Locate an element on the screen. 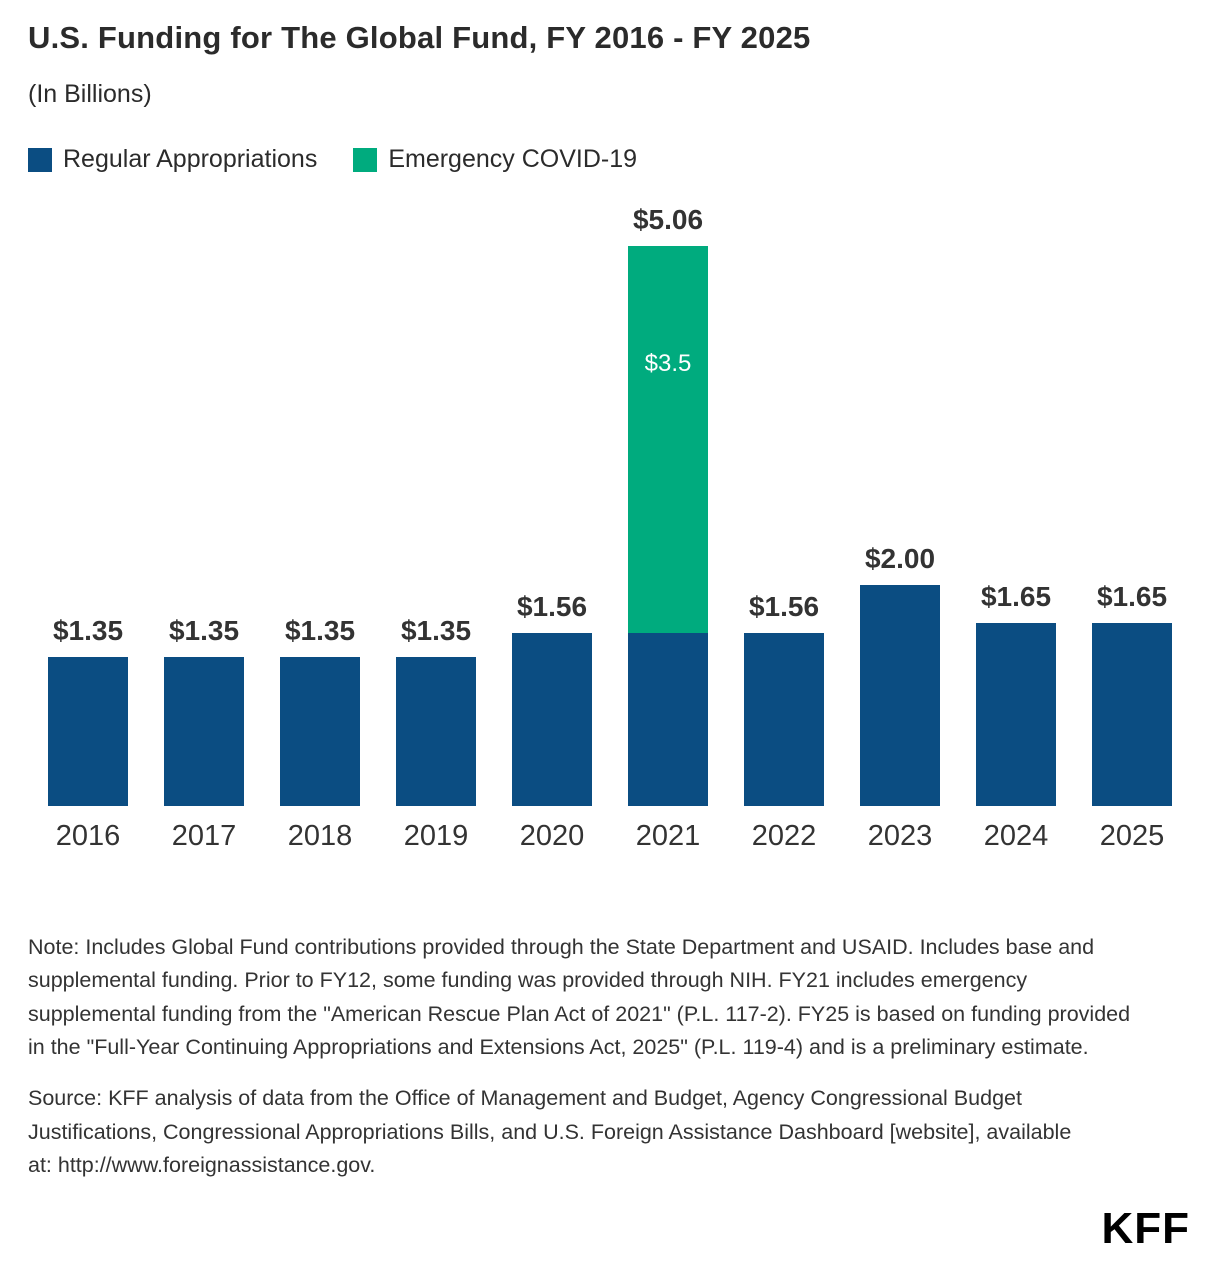 The image size is (1220, 1272). x-tick-label: 2021 is located at coordinates (668, 836).